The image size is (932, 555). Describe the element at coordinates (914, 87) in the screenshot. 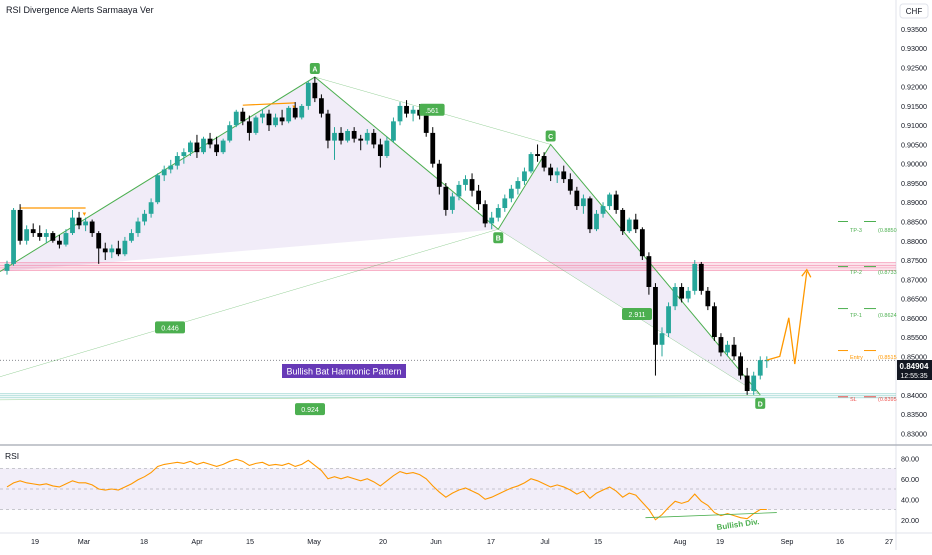

I see `price-tick-label: 0.92000` at that location.